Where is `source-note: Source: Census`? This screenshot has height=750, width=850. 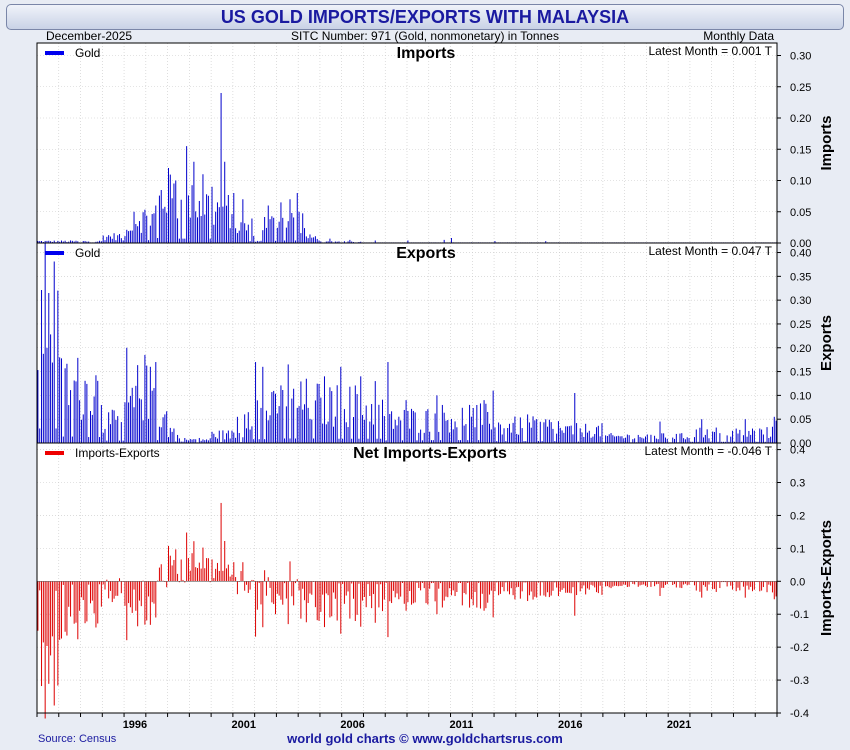
source-note: Source: Census is located at coordinates (77, 739).